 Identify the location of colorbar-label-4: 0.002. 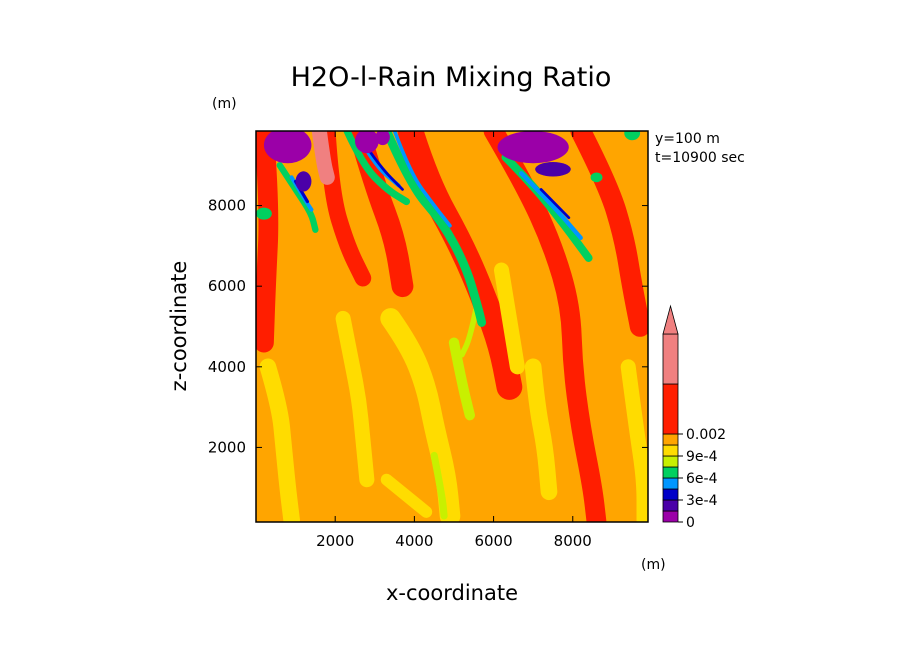
(706, 435).